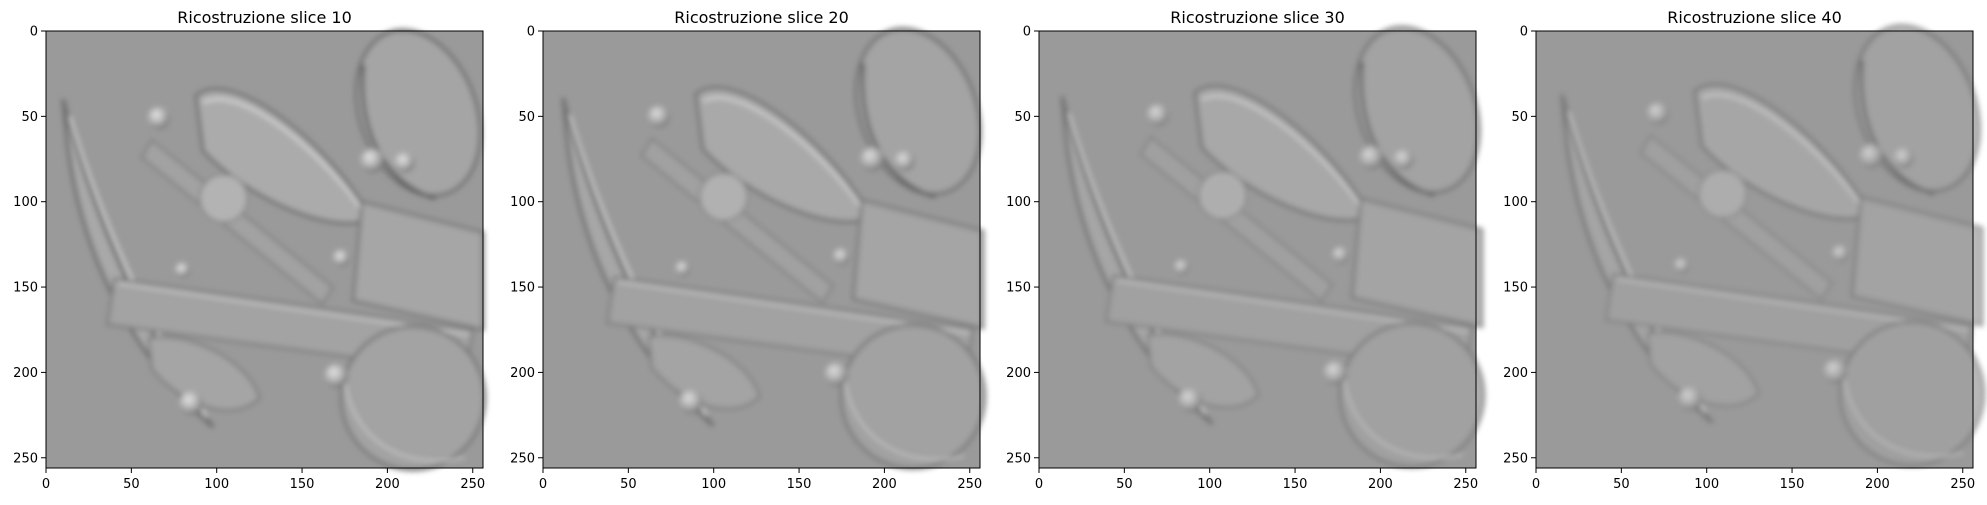 The height and width of the screenshot is (505, 1987). What do you see at coordinates (761, 17) in the screenshot?
I see `panel-title: Ricostruzione slice 20` at bounding box center [761, 17].